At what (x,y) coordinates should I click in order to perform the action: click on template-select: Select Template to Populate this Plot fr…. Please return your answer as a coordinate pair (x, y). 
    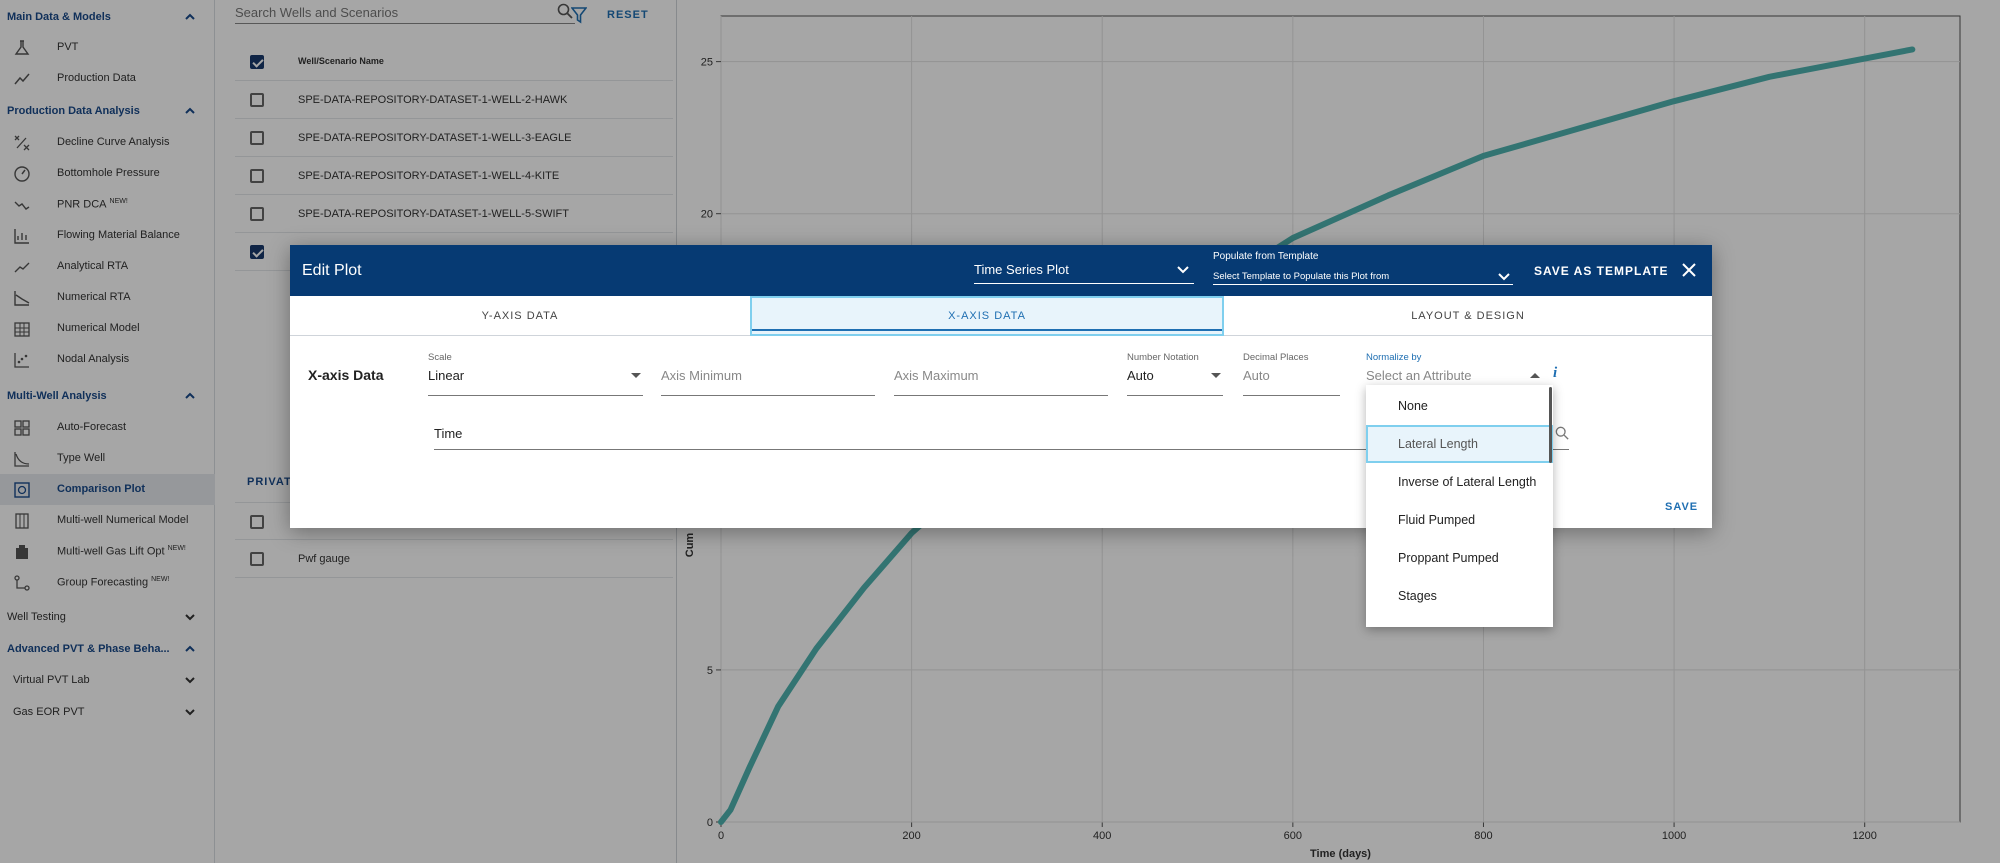
    Looking at the image, I should click on (1363, 276).